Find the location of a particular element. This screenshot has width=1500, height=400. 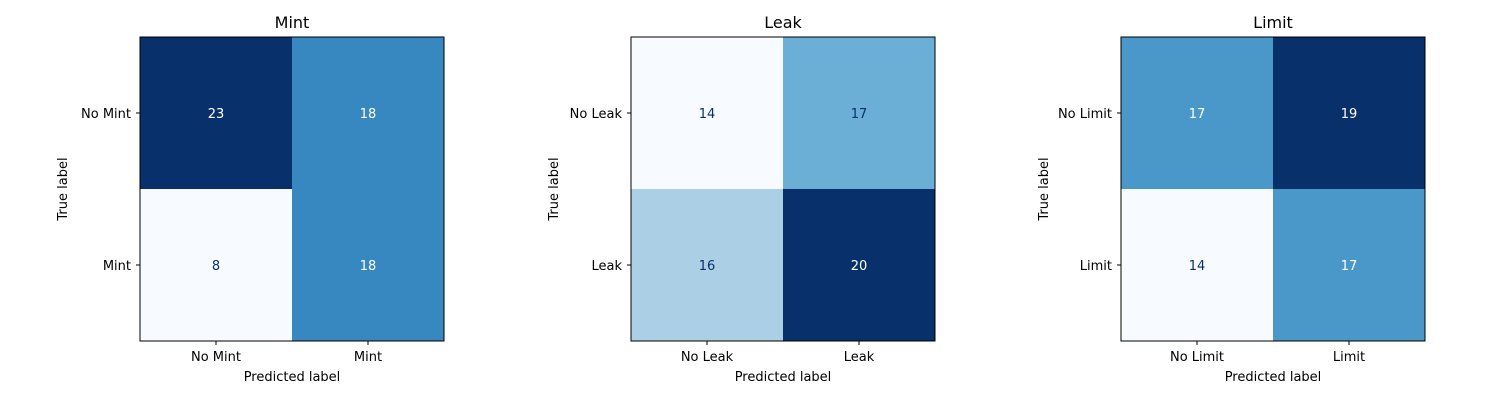

x-tick-label: Mint is located at coordinates (368, 357).